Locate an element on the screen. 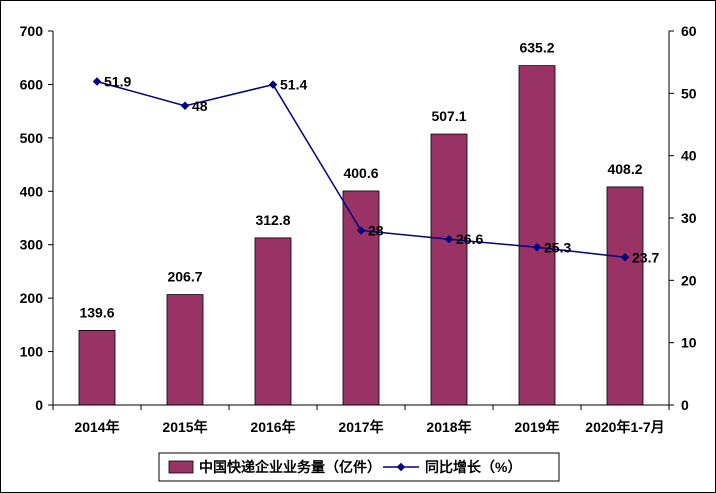  line-value-label: 25.3 is located at coordinates (557, 247).